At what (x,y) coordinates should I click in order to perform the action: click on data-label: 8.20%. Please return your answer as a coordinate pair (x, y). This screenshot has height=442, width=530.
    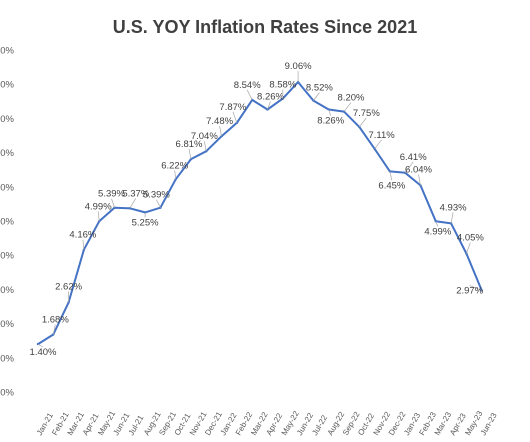
    Looking at the image, I should click on (351, 98).